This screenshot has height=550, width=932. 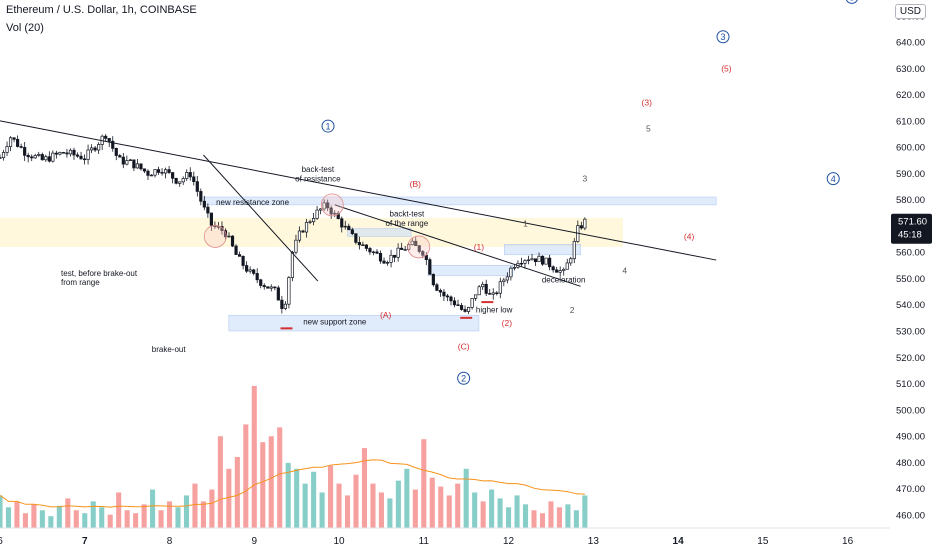 I want to click on current-price-tag, so click(x=911, y=228).